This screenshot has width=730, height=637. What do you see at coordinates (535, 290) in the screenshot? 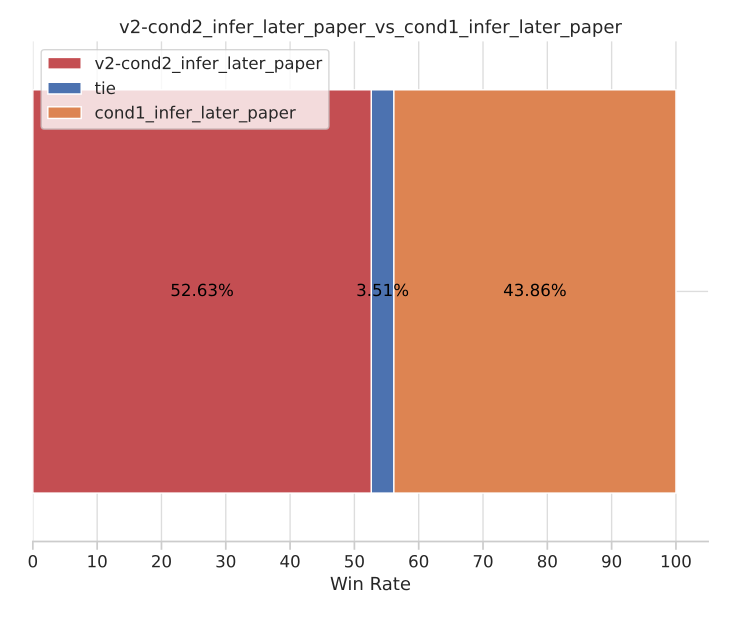
I see `data-label: 43.86%` at bounding box center [535, 290].